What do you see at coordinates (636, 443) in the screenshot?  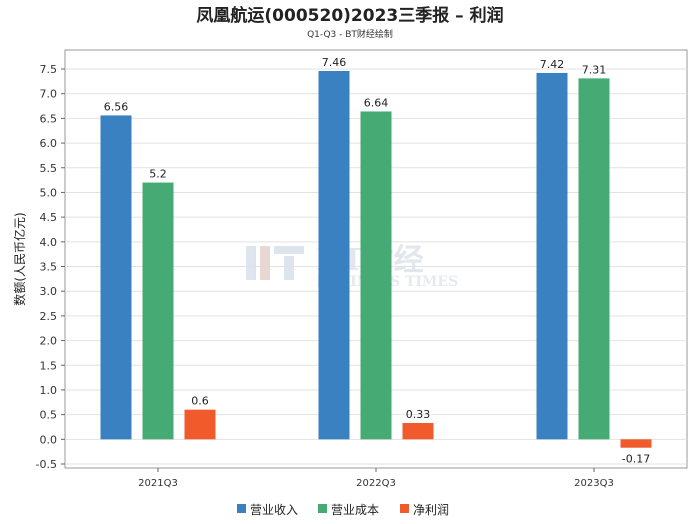 I see `bar-3-2023Q3` at bounding box center [636, 443].